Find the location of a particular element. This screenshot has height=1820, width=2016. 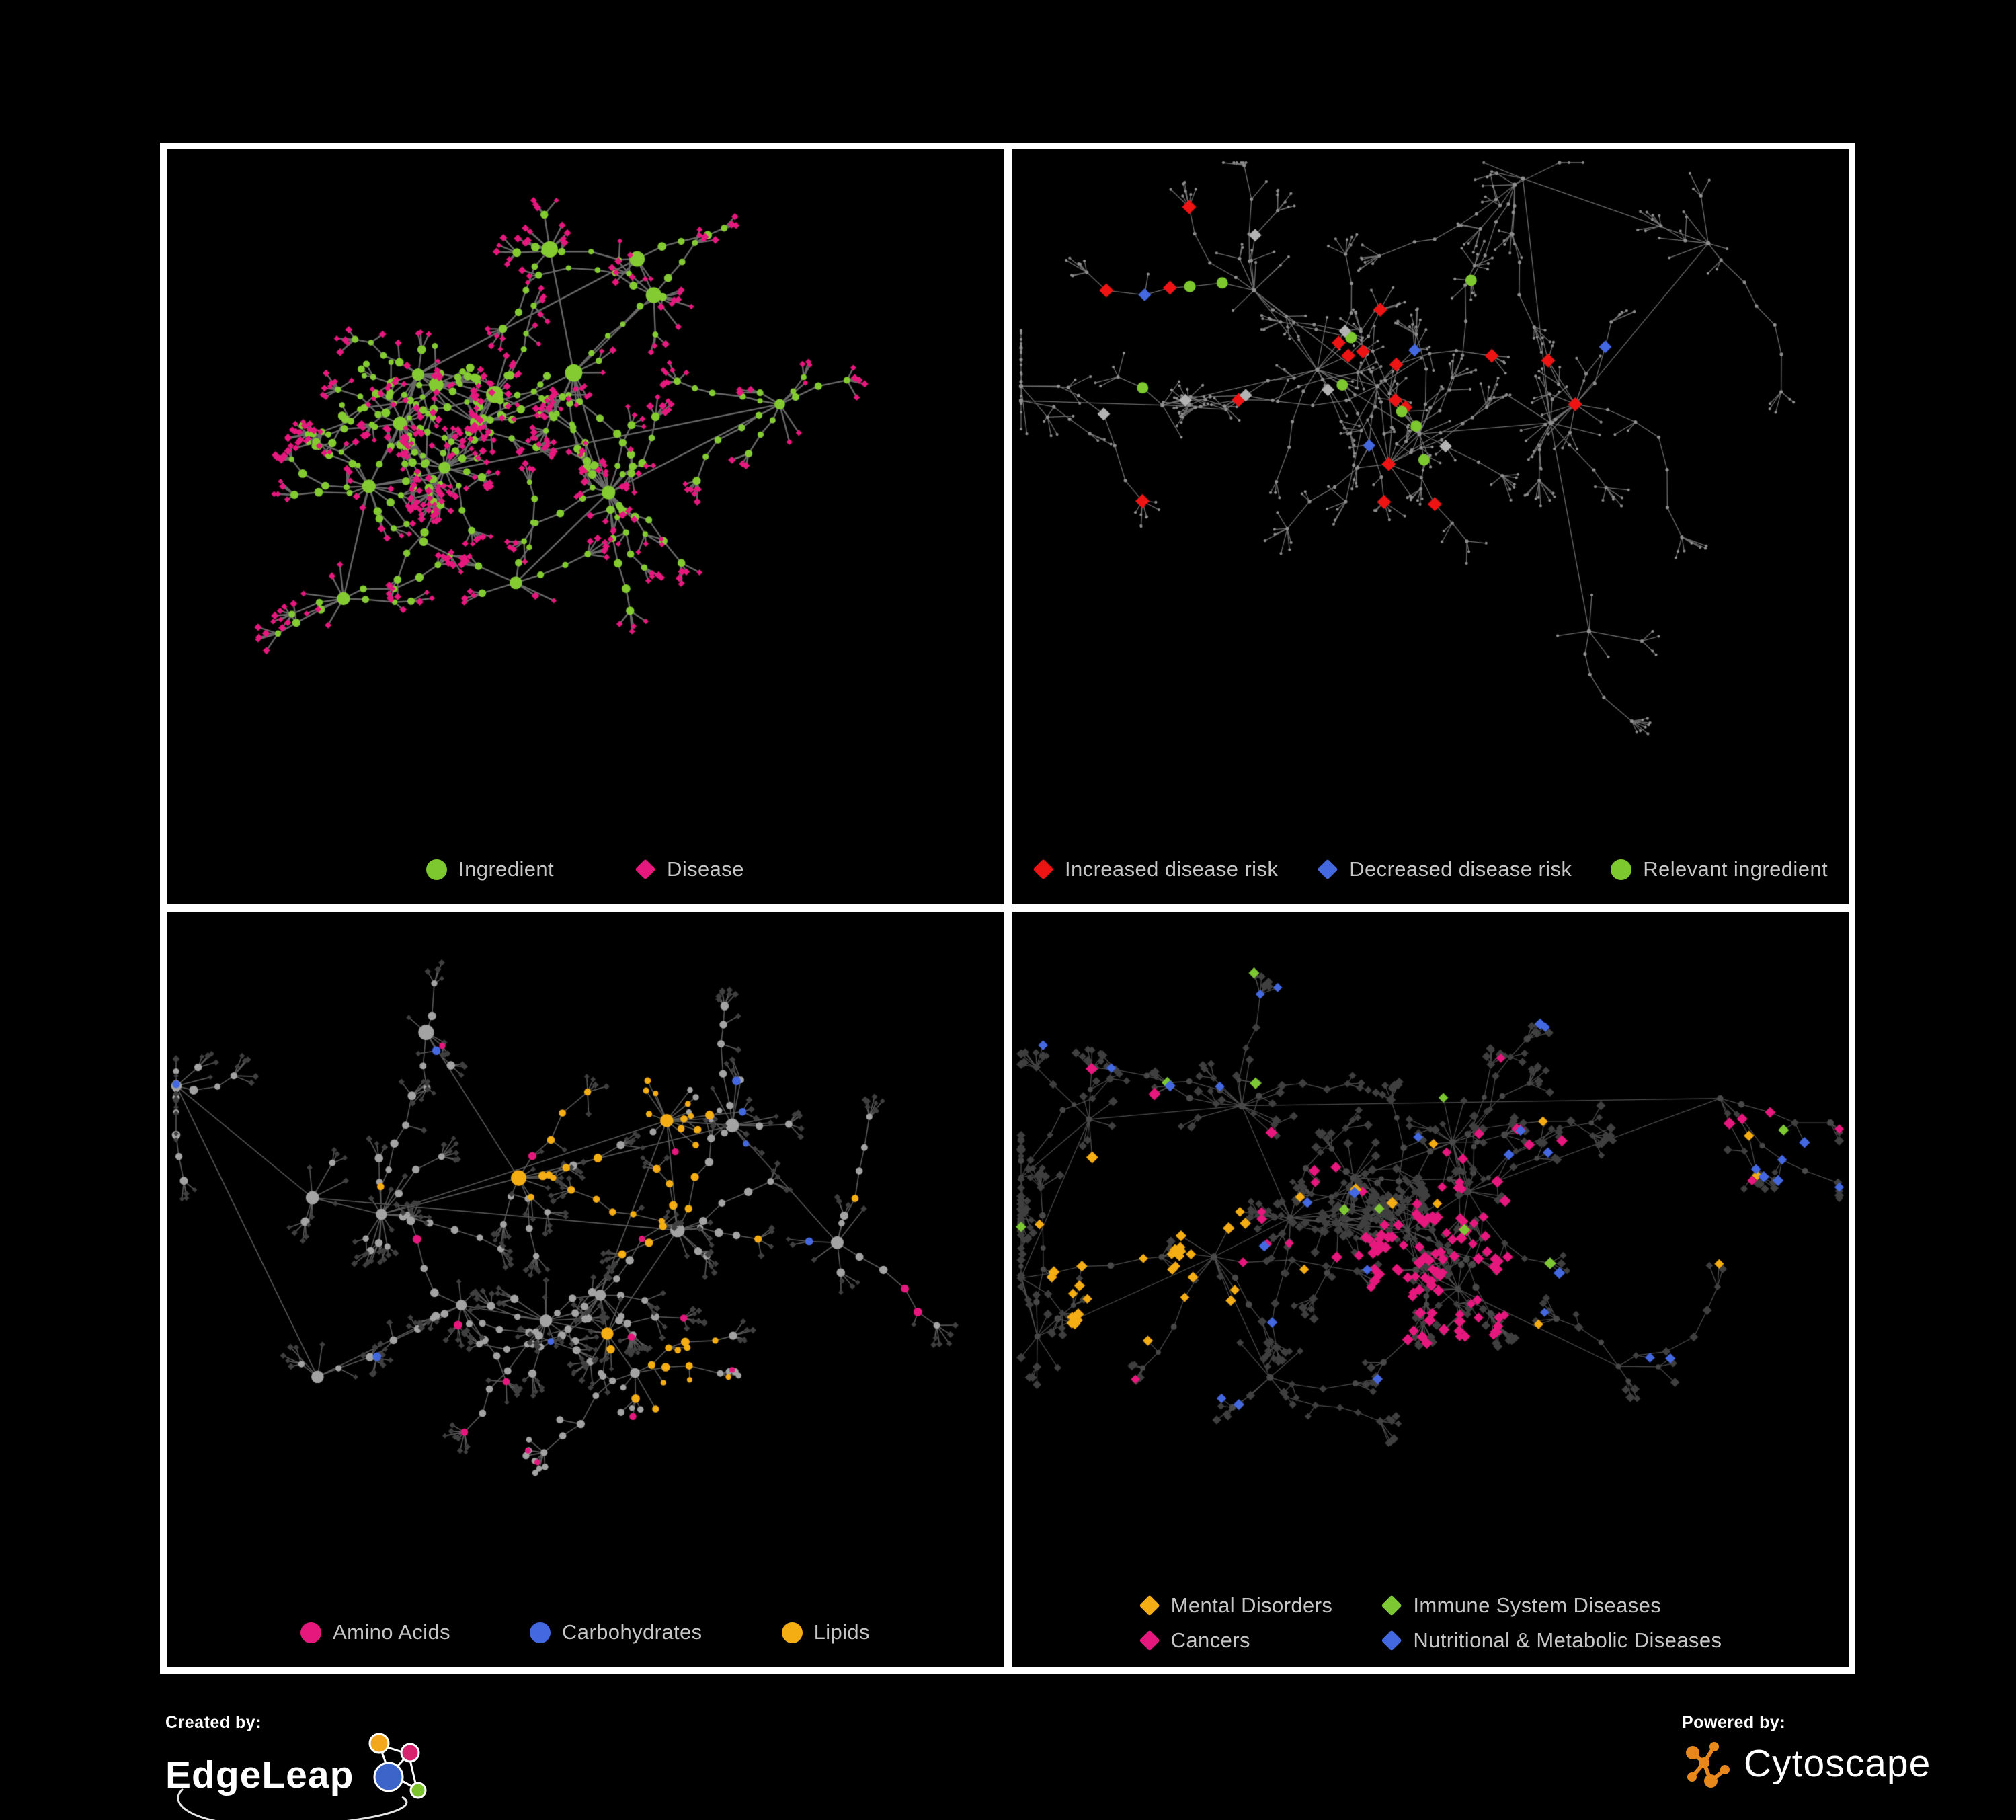

edgeleap-logo: EdgeLeap is located at coordinates (326, 1776).